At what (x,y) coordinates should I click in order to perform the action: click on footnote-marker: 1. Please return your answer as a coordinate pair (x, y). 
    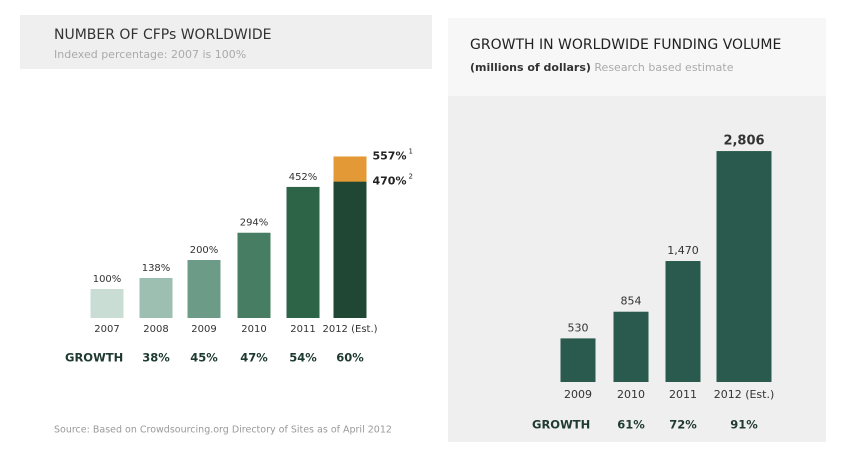
    Looking at the image, I should click on (410, 151).